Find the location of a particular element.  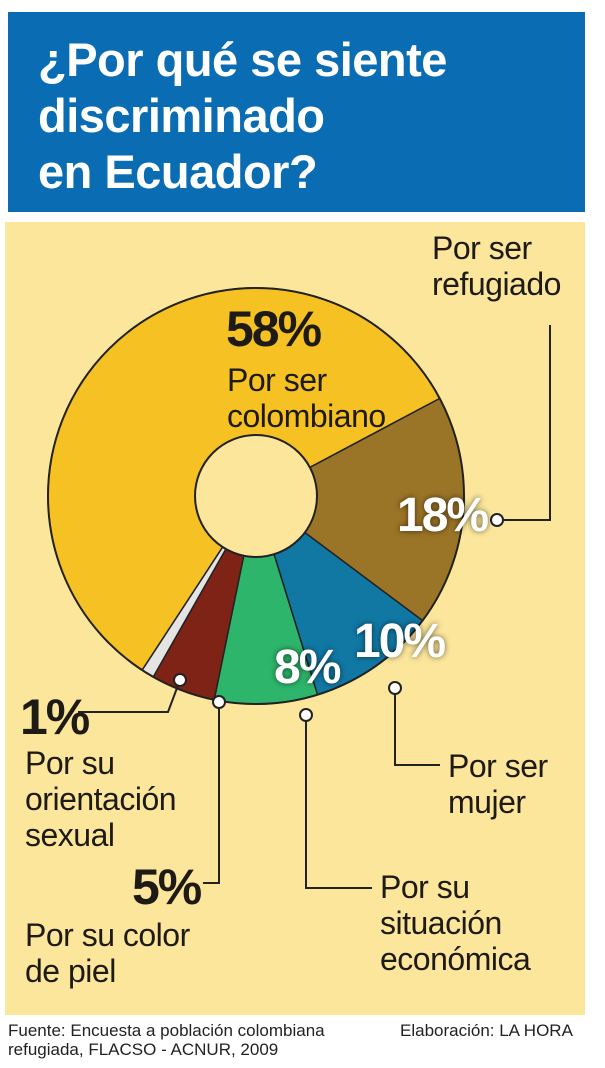

leader-color-piel is located at coordinates (211, 793).